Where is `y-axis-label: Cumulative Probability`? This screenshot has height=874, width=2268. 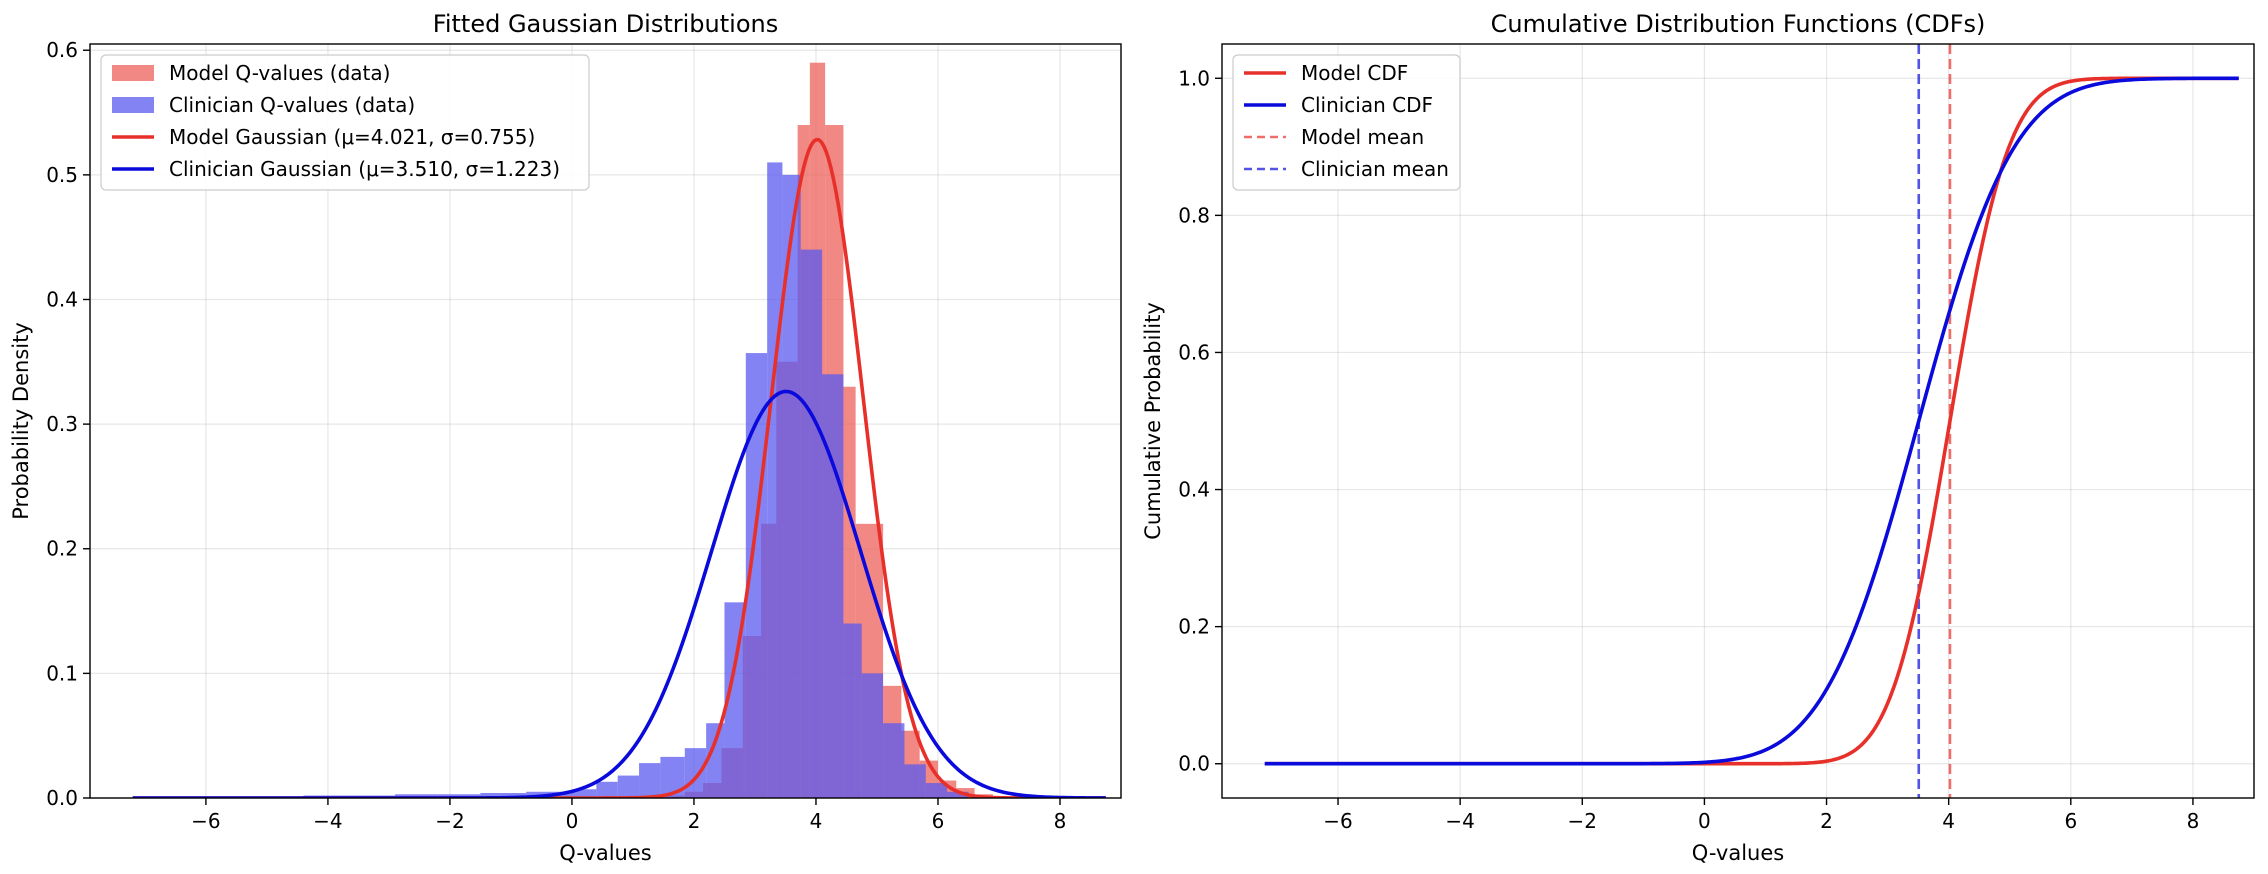
y-axis-label: Cumulative Probability is located at coordinates (1153, 421).